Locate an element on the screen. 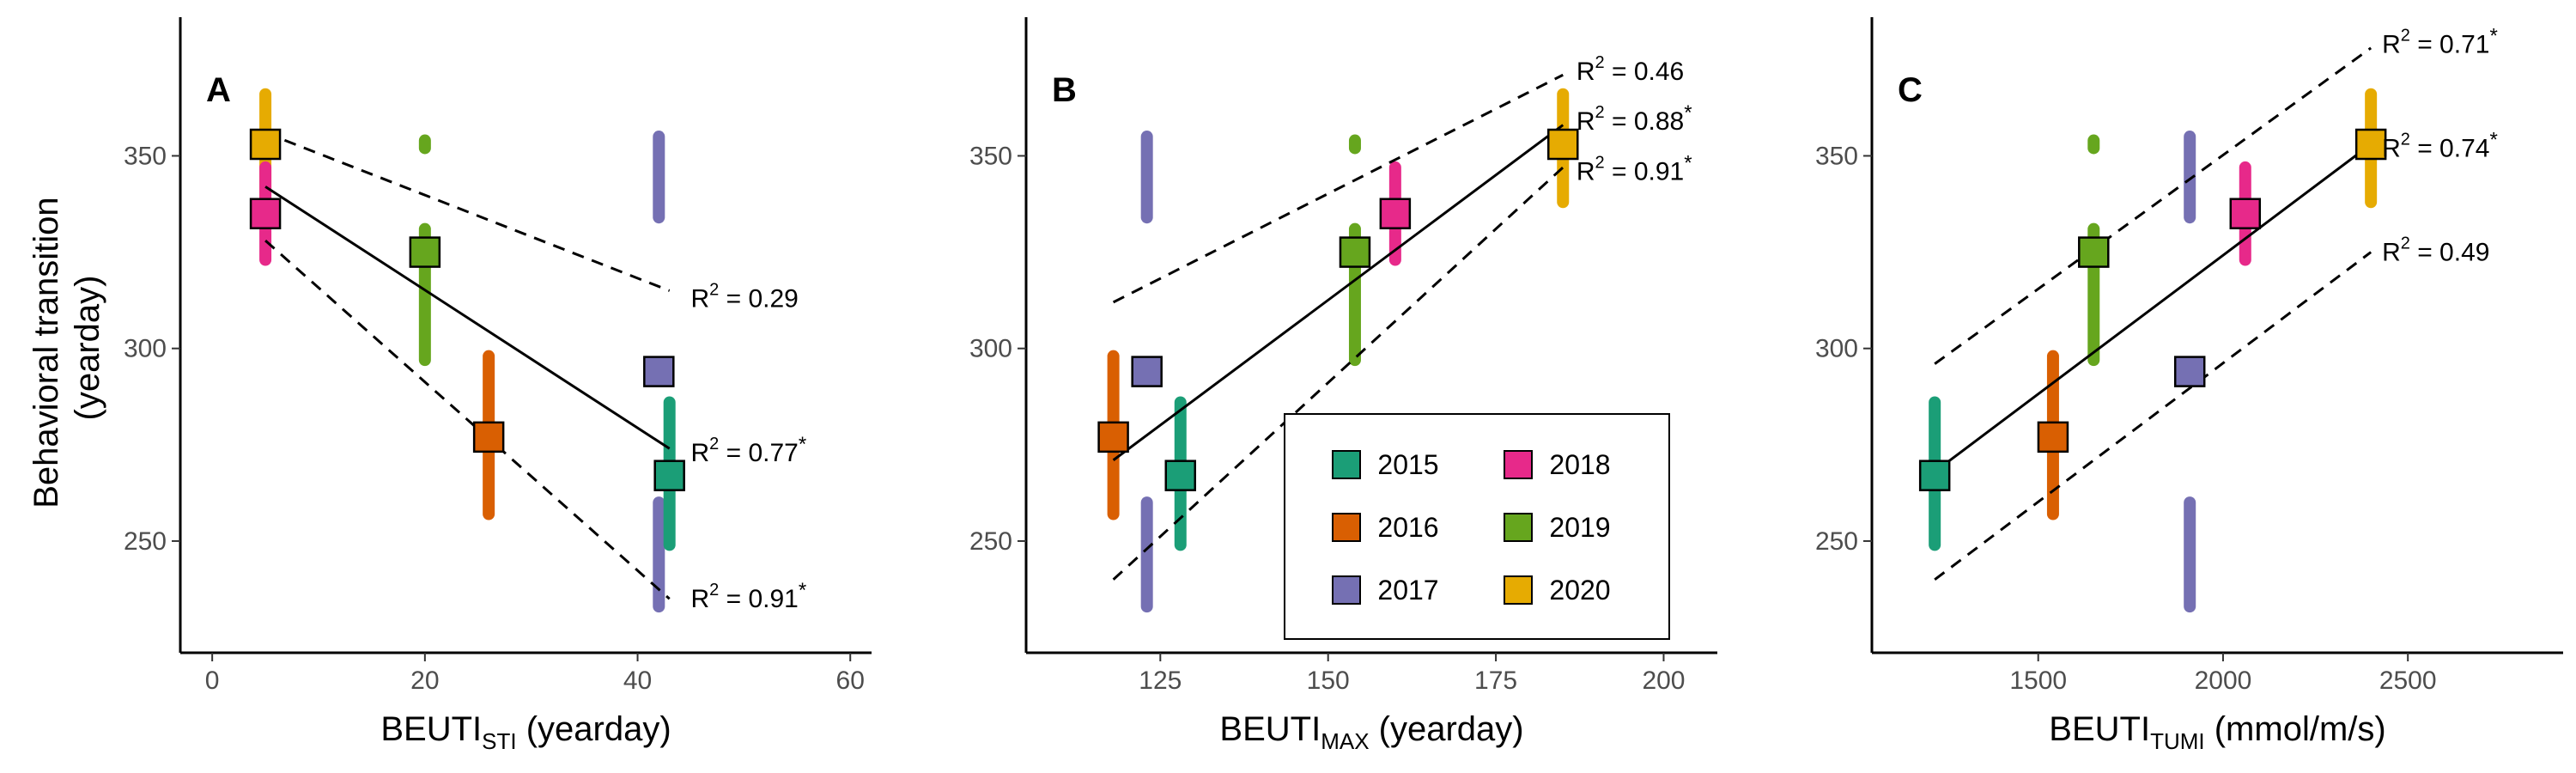  x-tick-label: 150 is located at coordinates (1328, 680).